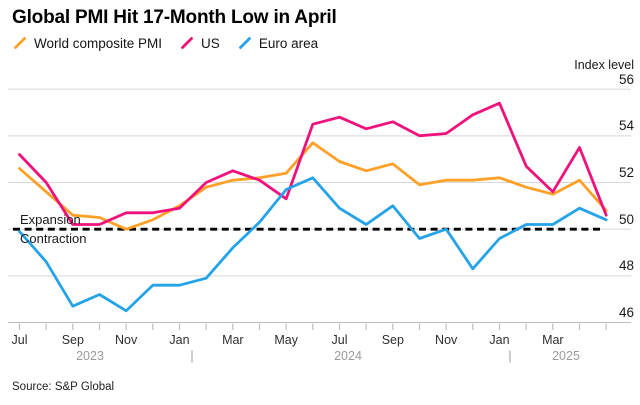 This screenshot has width=640, height=405. Describe the element at coordinates (200, 43) in the screenshot. I see `legend-item-us: US` at that location.